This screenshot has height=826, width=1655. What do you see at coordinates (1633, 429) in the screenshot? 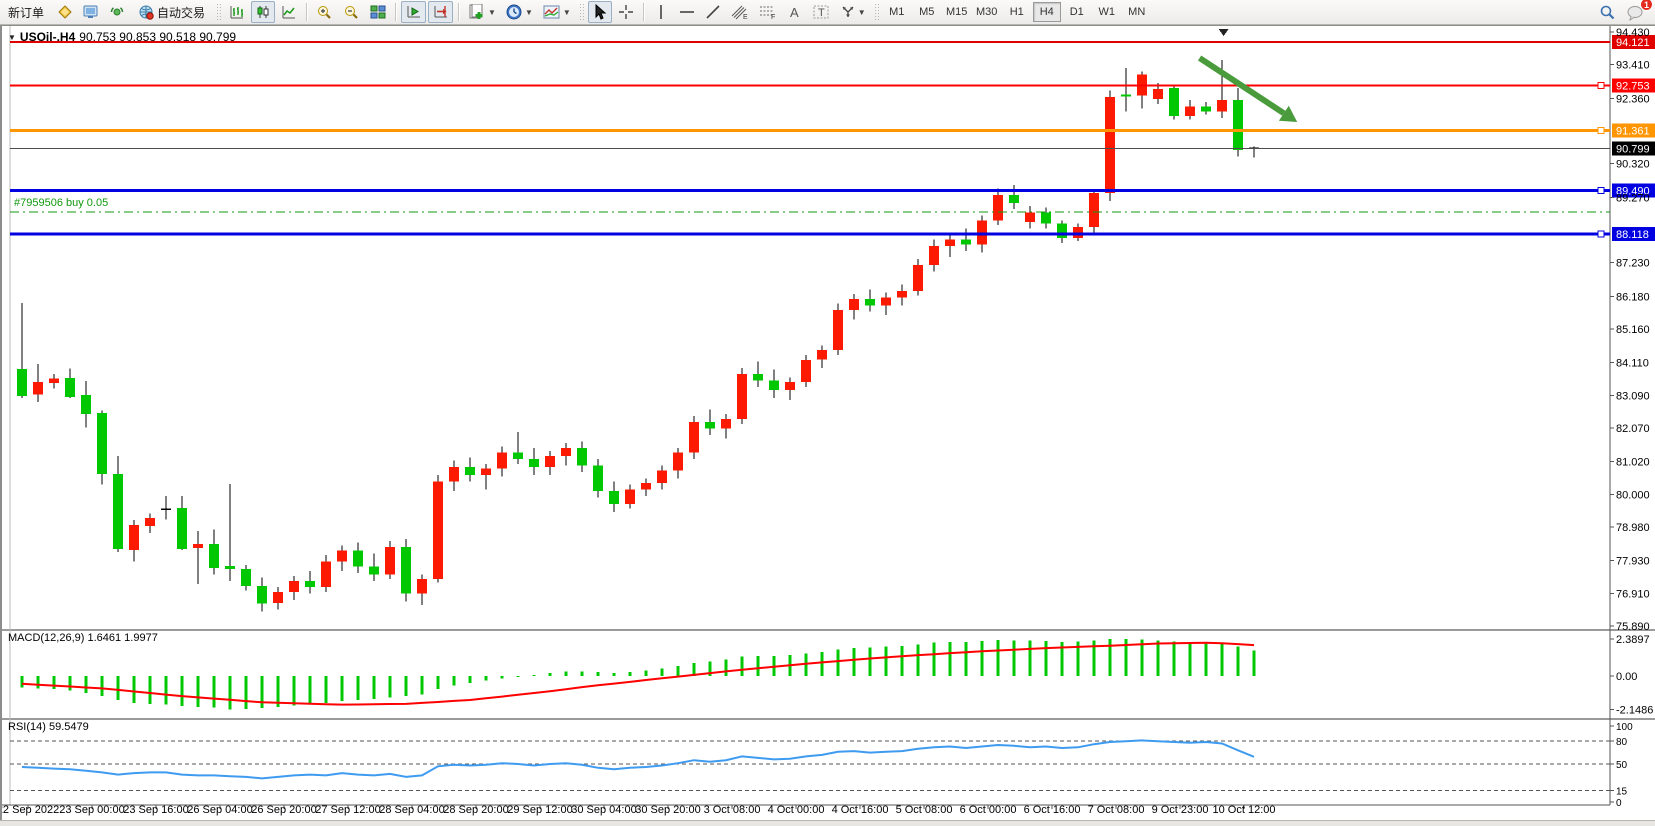
I see `svg-text: 82.070` at bounding box center [1633, 429].